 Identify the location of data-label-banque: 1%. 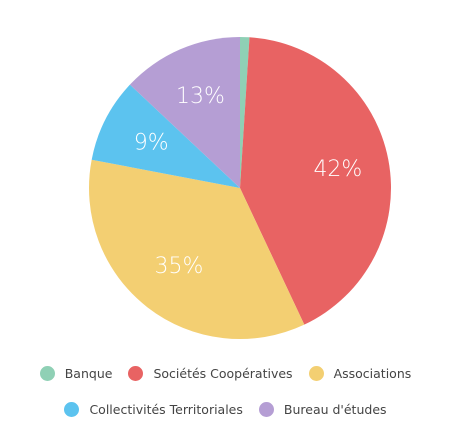
(245, 21).